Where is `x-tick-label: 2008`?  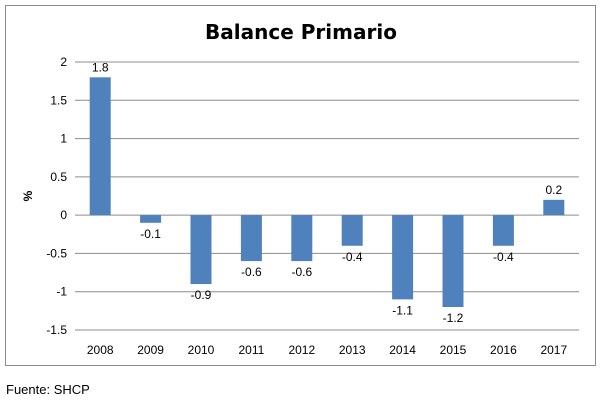 x-tick-label: 2008 is located at coordinates (100, 350).